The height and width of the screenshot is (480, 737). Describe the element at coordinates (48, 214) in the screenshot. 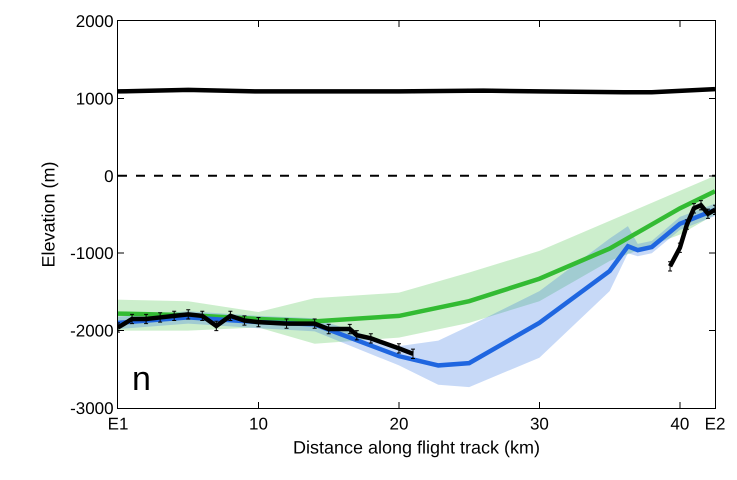

I see `y-axis-title: Elevation (m)` at that location.